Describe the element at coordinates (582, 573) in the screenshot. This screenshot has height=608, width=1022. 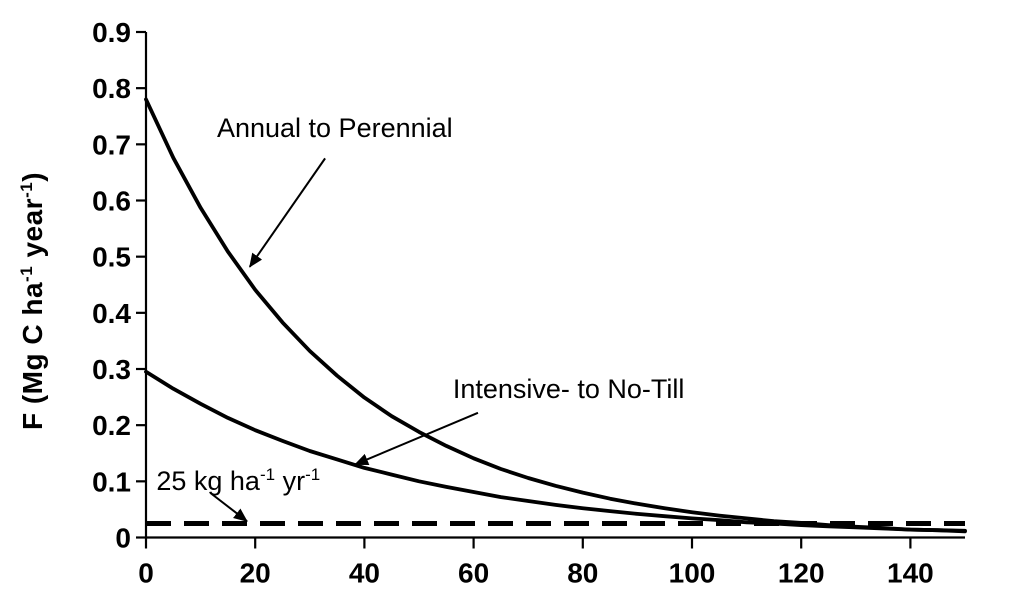
I see `x-tick-label: 80` at that location.